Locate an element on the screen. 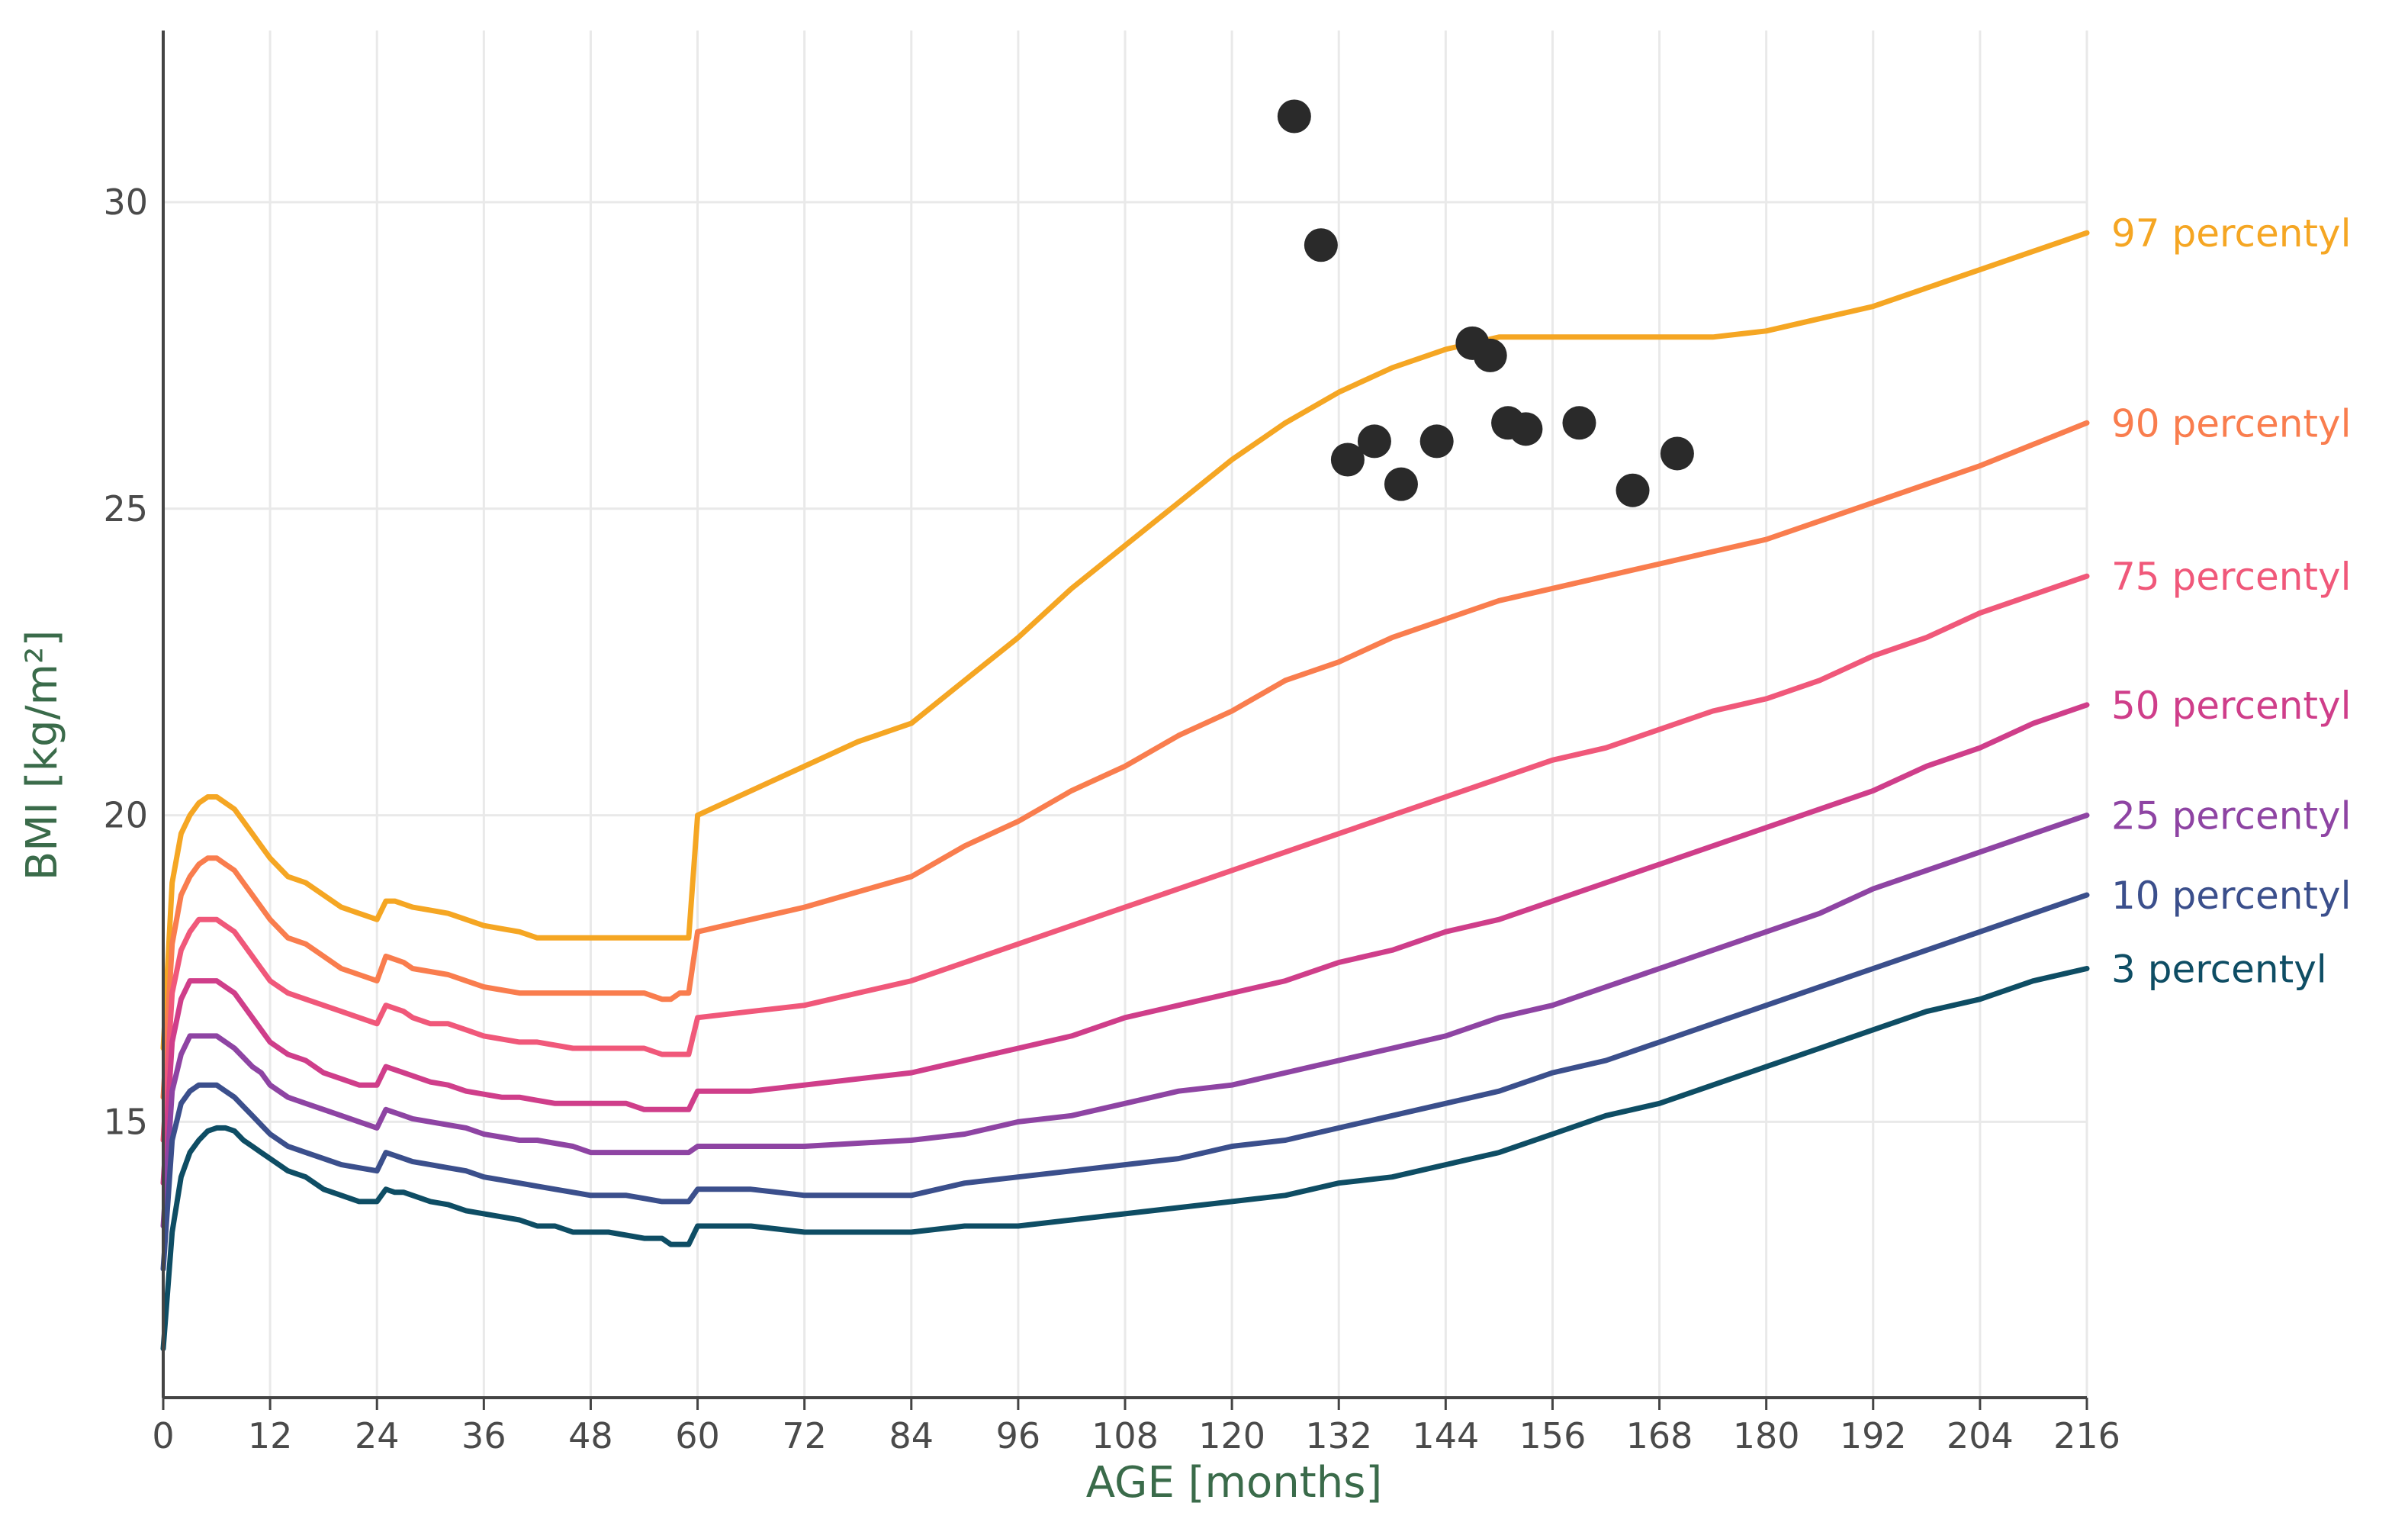  series-label-75-percentile: 75 percentyl is located at coordinates (2231, 577).